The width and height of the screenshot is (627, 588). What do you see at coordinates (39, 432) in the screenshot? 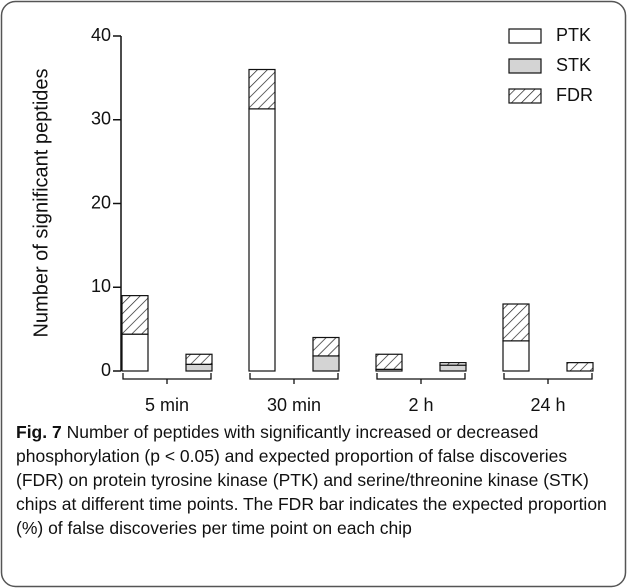
I see `caption-label: Fig. 7` at bounding box center [39, 432].